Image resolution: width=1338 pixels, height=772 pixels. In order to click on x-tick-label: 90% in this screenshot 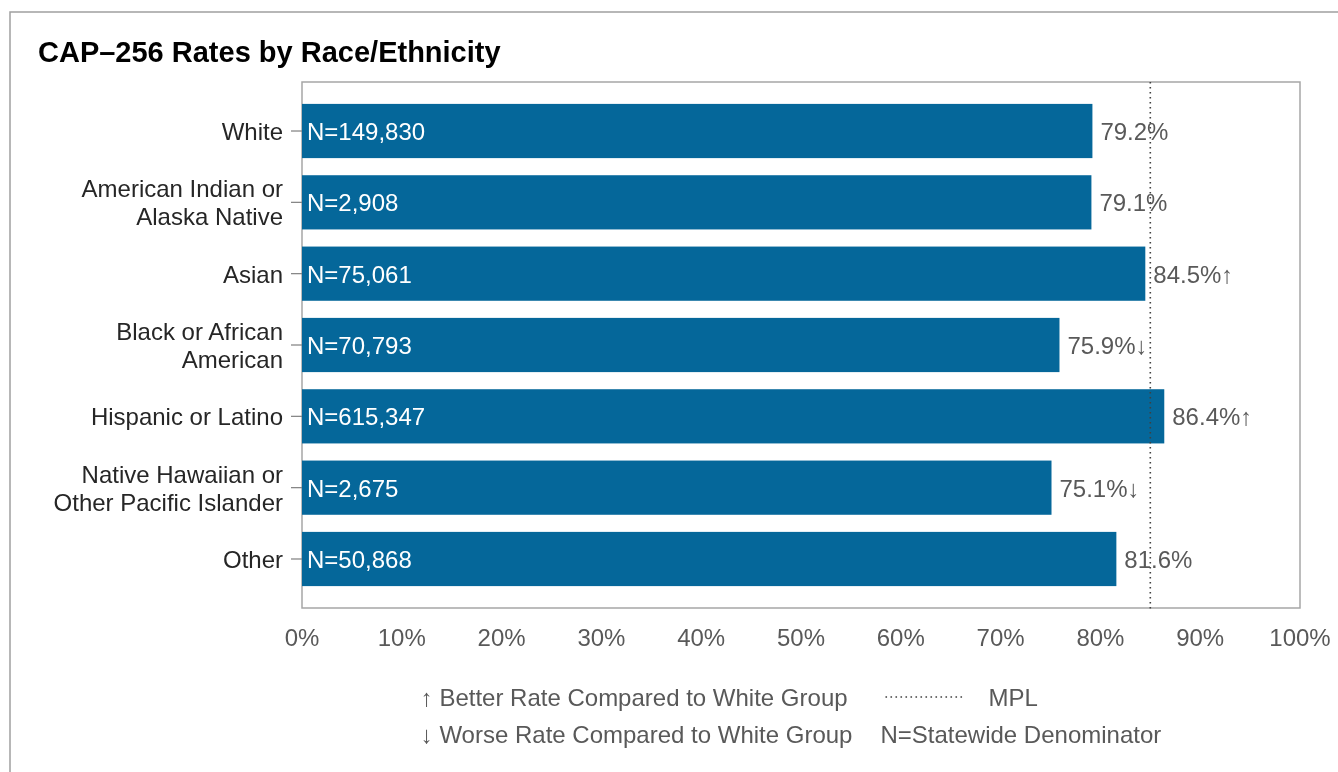, I will do `click(1200, 637)`.